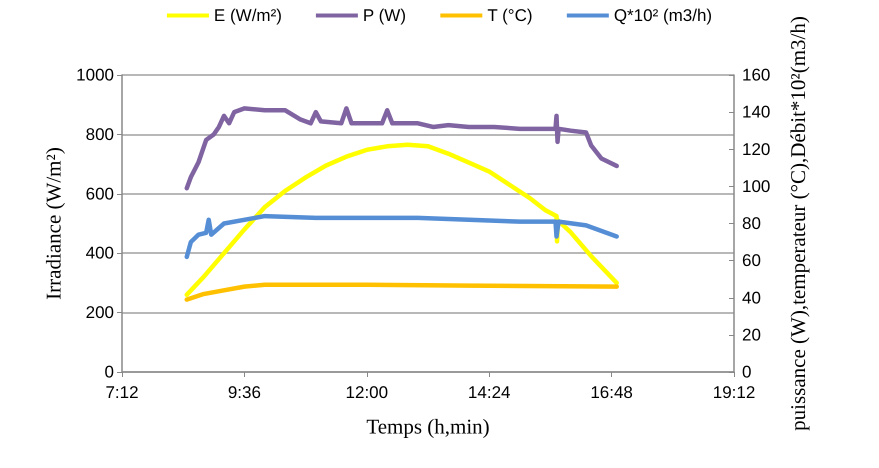 This screenshot has width=879, height=468. I want to click on y2-tick-label: 80, so click(751, 223).